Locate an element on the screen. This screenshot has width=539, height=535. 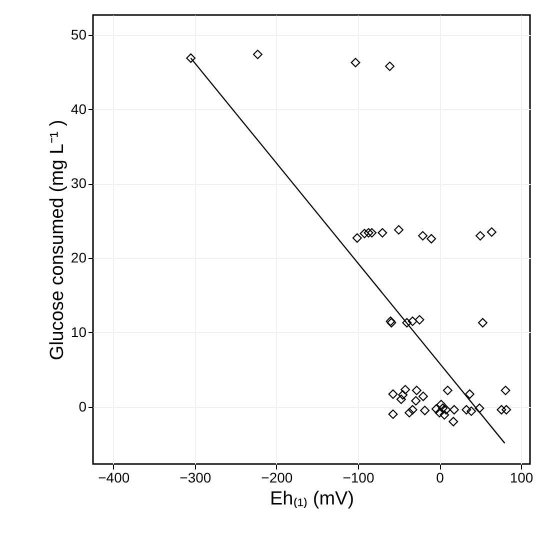
y-tick-label: 10 is located at coordinates (78, 332).